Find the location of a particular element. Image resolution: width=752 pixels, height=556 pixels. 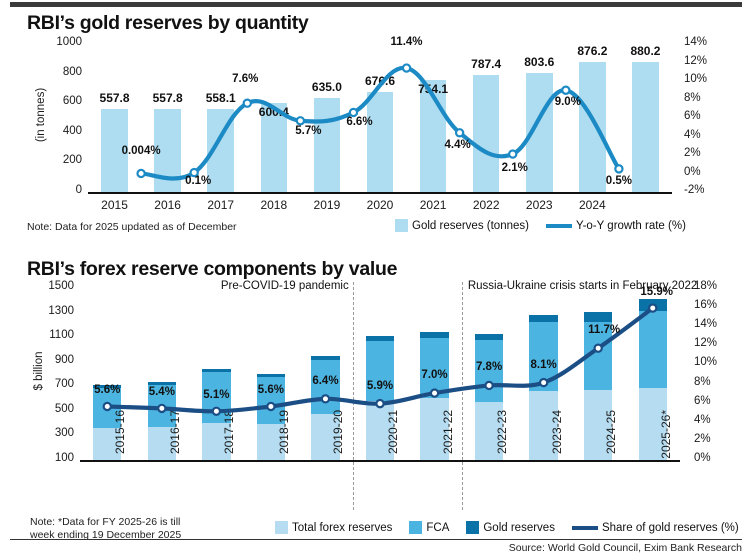

chart1-bar-value-label: 635.0 is located at coordinates (326, 87).